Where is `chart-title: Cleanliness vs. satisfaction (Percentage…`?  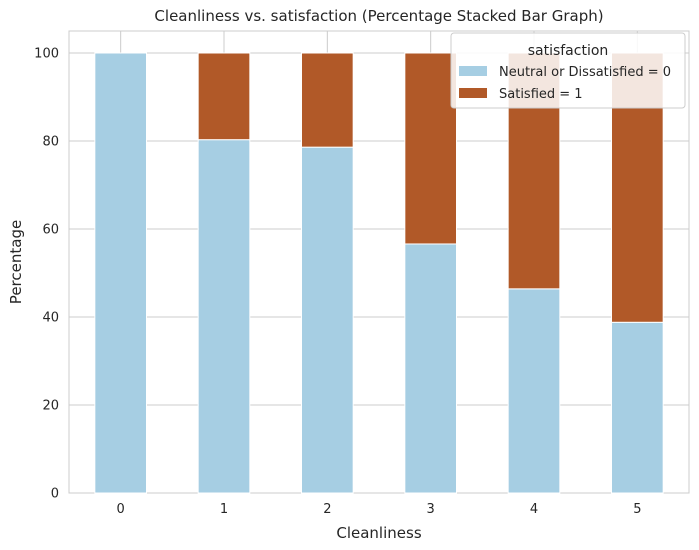 chart-title: Cleanliness vs. satisfaction (Percentage… is located at coordinates (378, 16).